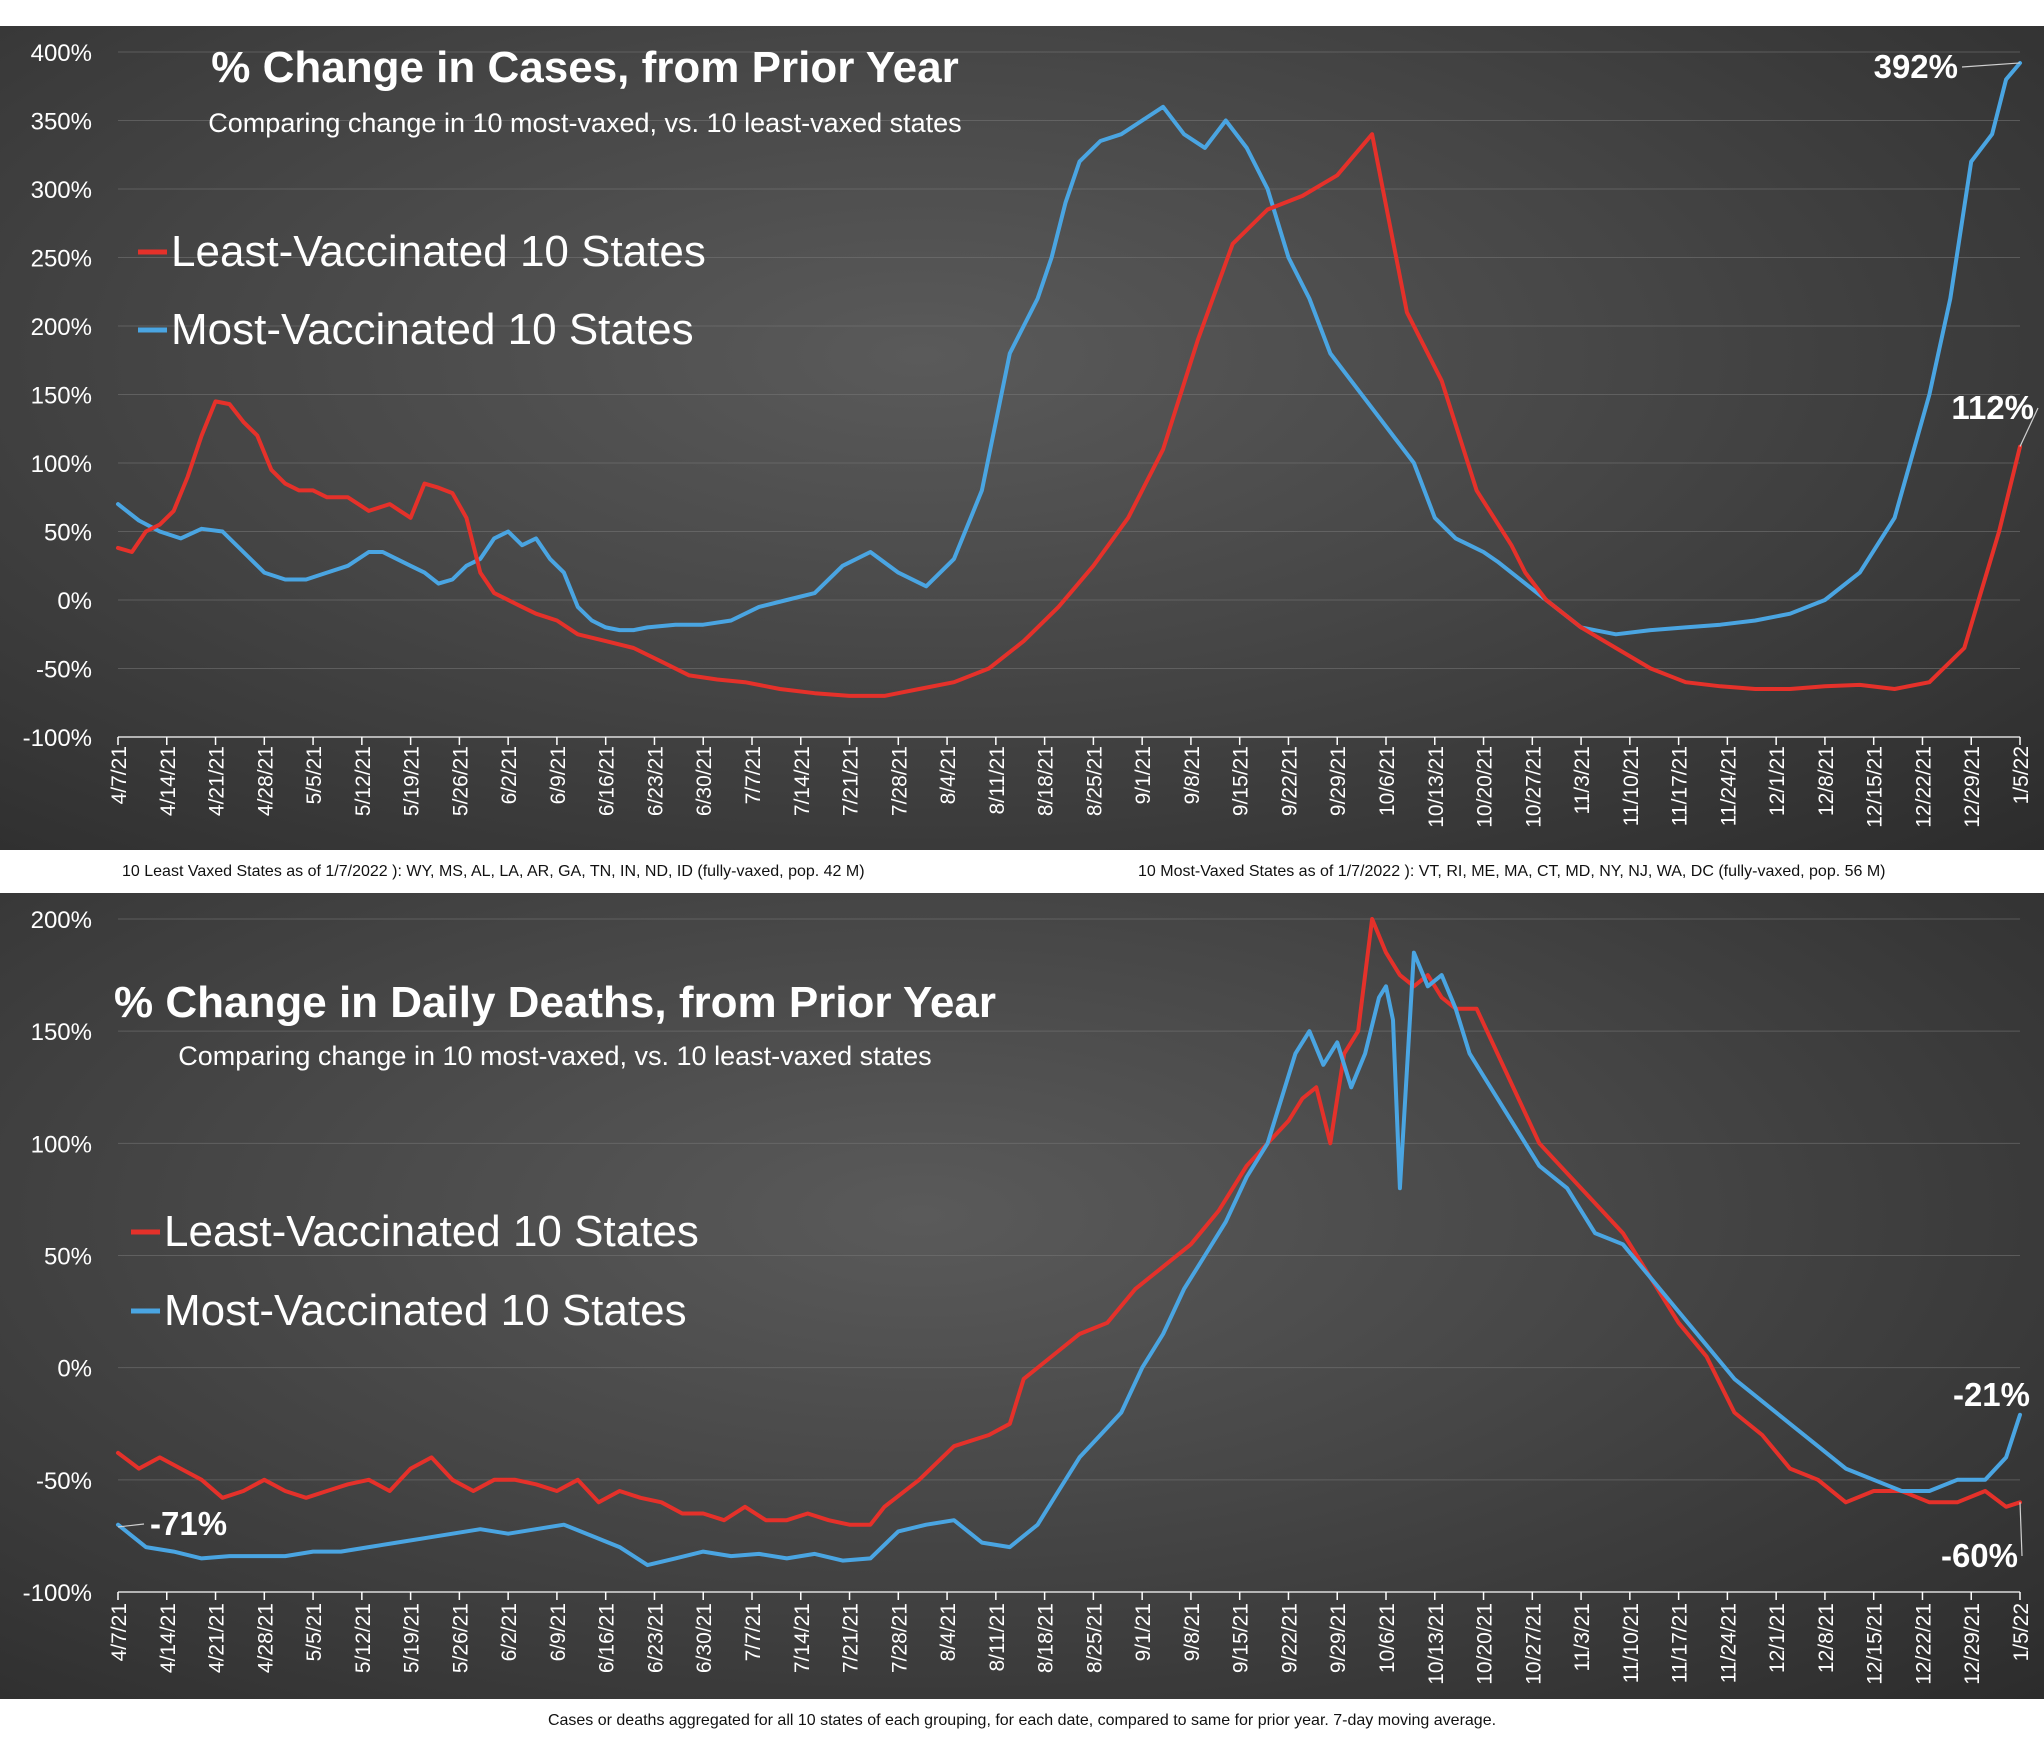 This screenshot has height=1756, width=2044. What do you see at coordinates (607, 1638) in the screenshot?
I see `deaths-x-tick-label: 6/16/21` at bounding box center [607, 1638].